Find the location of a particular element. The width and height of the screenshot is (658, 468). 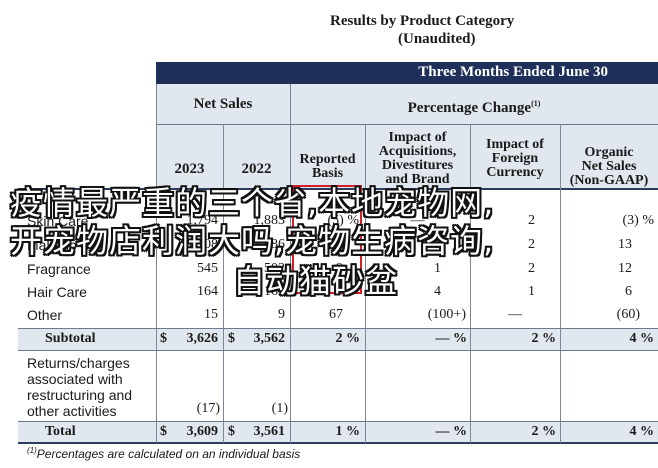

col-header-reported-line: Basis is located at coordinates (327, 173).